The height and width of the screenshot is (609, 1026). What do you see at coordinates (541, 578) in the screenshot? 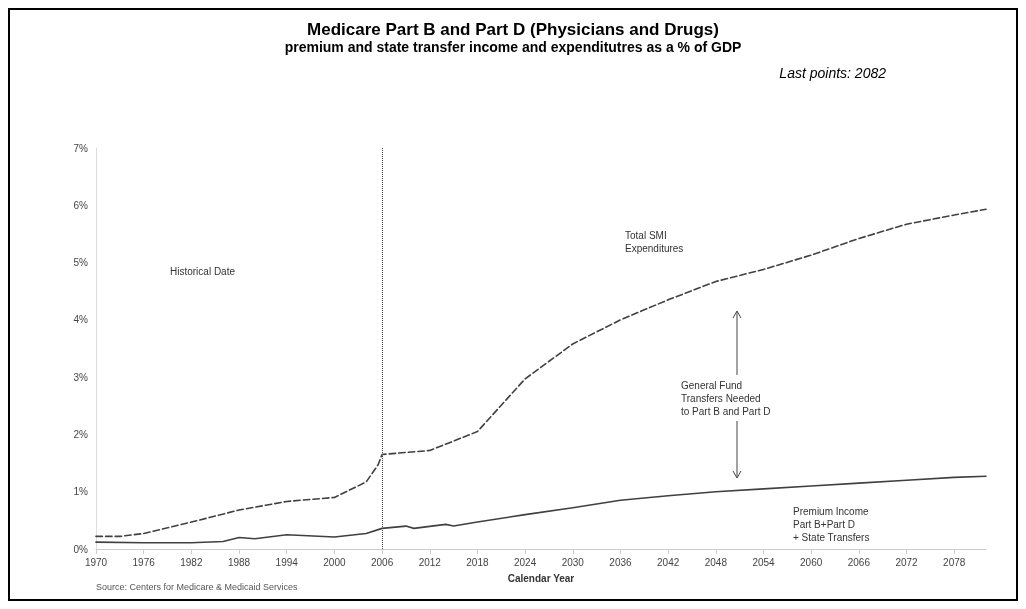
I see `x-axis-title: Calendar Year` at bounding box center [541, 578].